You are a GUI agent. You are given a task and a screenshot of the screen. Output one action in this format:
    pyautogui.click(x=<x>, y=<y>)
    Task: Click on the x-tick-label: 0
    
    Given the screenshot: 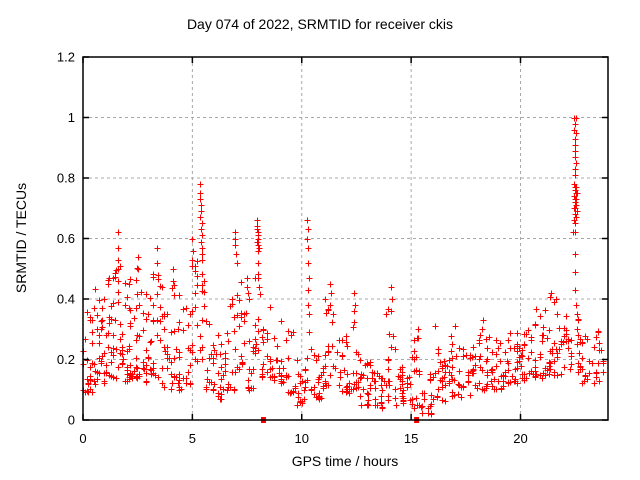 What is the action you would take?
    pyautogui.click(x=82, y=438)
    